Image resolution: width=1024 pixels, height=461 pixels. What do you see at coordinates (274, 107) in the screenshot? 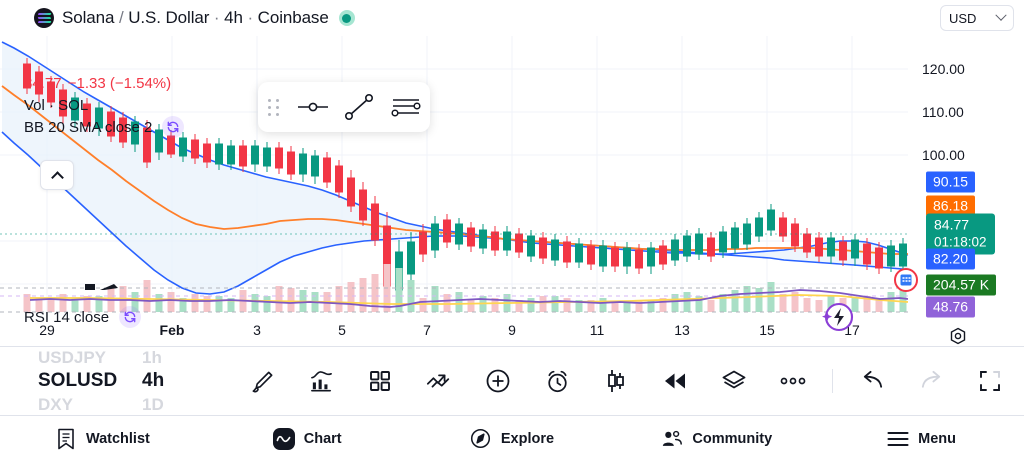
I see `drag-handle-icon` at bounding box center [274, 107].